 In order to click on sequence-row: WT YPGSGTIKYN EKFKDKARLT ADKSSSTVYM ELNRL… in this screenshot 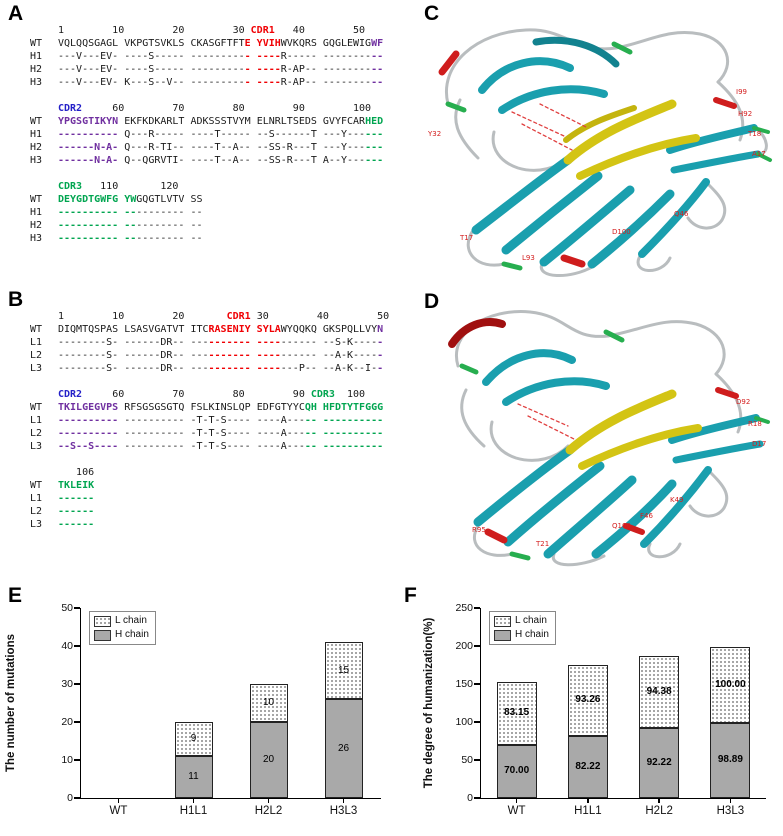, I will do `click(225, 121)`.